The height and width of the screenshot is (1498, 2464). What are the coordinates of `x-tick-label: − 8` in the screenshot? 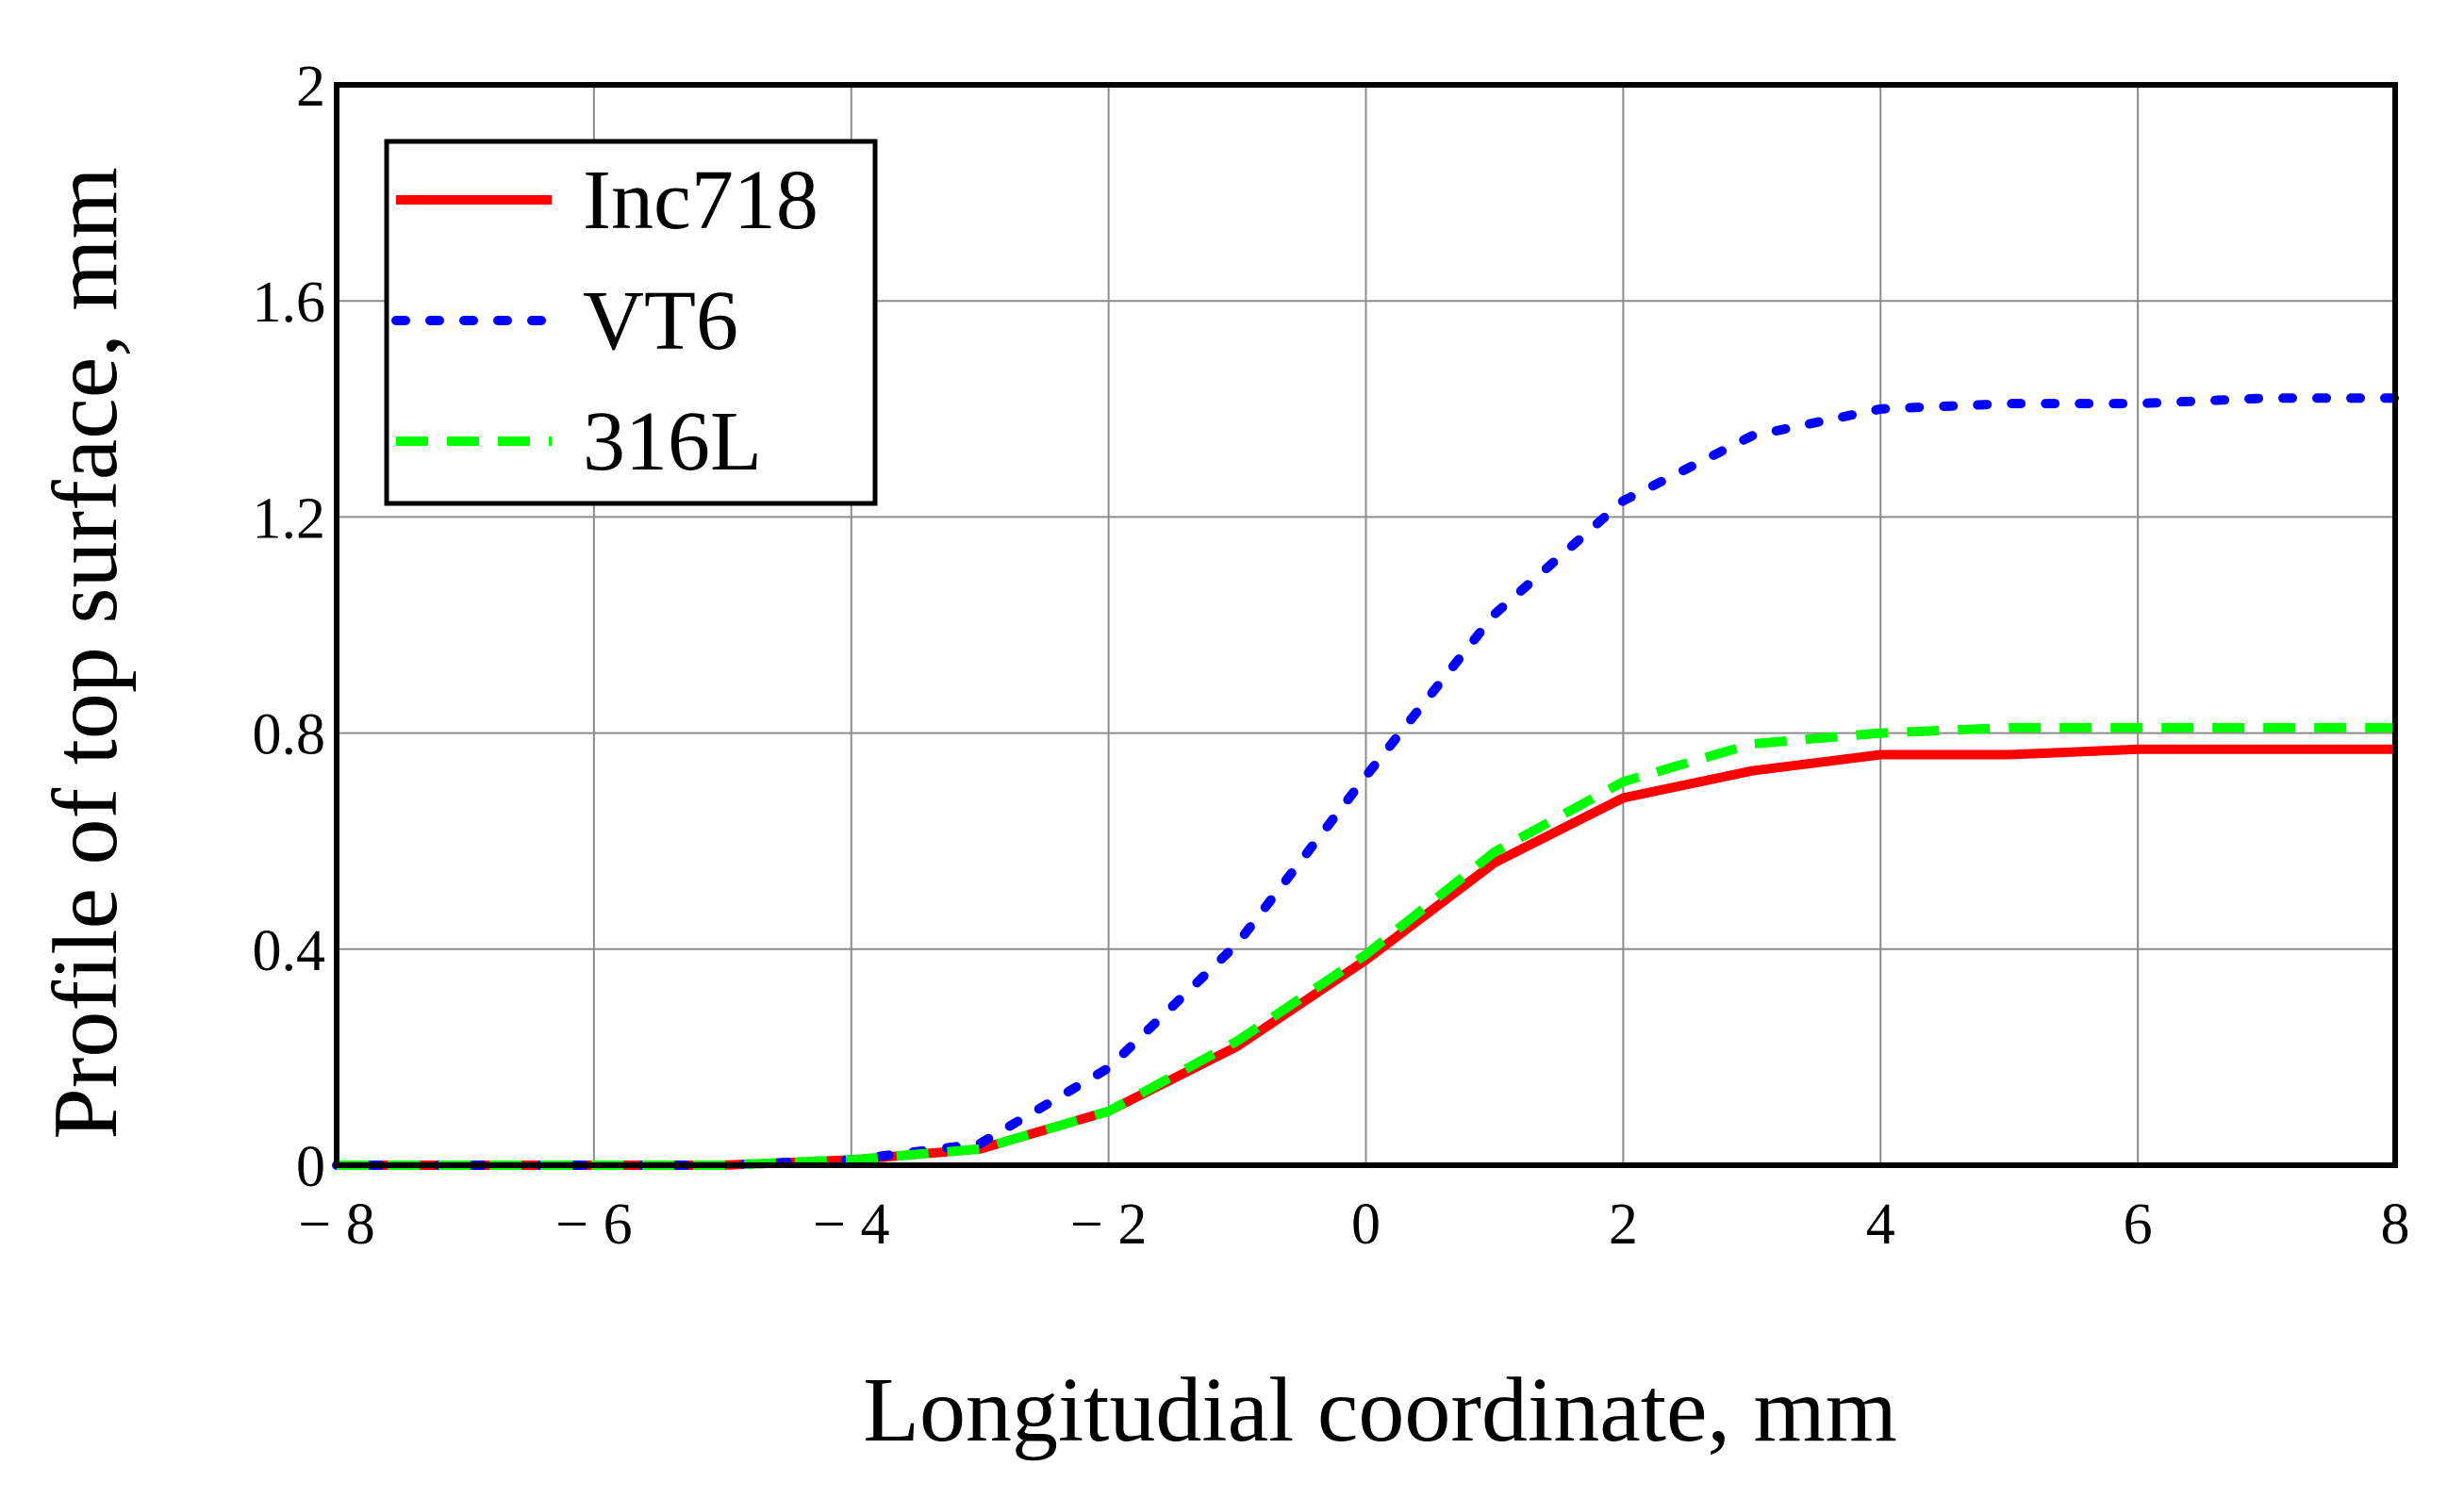 It's located at (336, 1225).